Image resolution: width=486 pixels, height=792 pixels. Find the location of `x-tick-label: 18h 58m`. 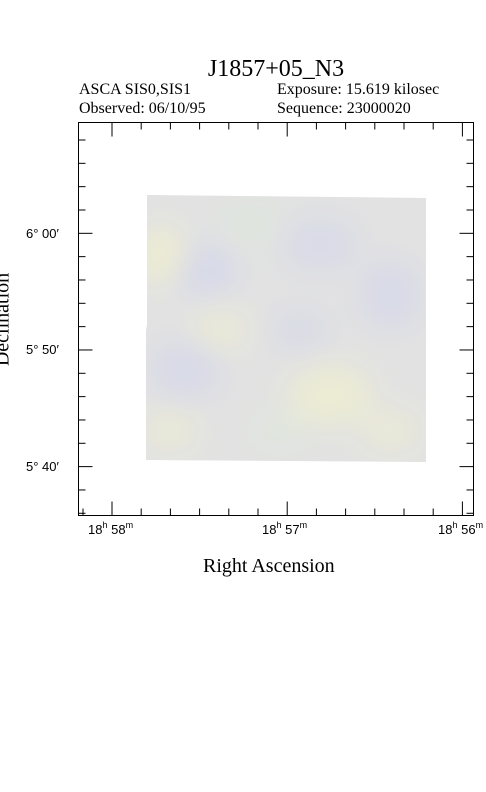

x-tick-label: 18h 58m is located at coordinates (111, 529).